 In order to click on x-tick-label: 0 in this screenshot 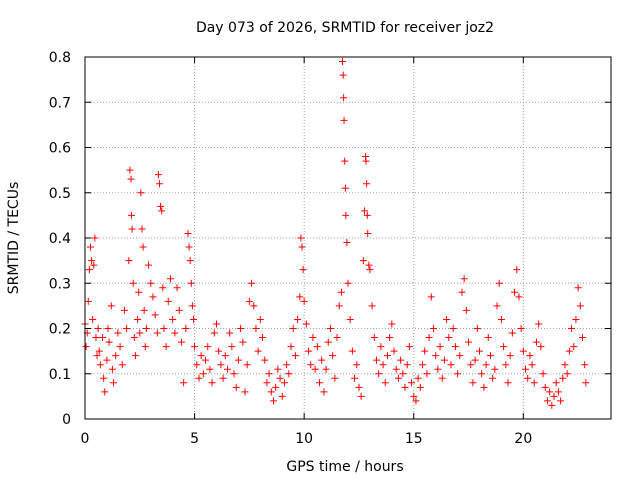, I will do `click(85, 439)`.